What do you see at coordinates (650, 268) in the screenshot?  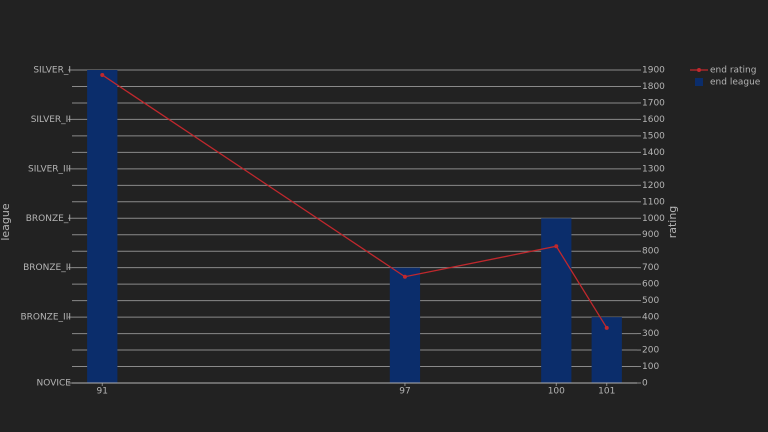 I see `y2-tick-label: 700` at bounding box center [650, 268].